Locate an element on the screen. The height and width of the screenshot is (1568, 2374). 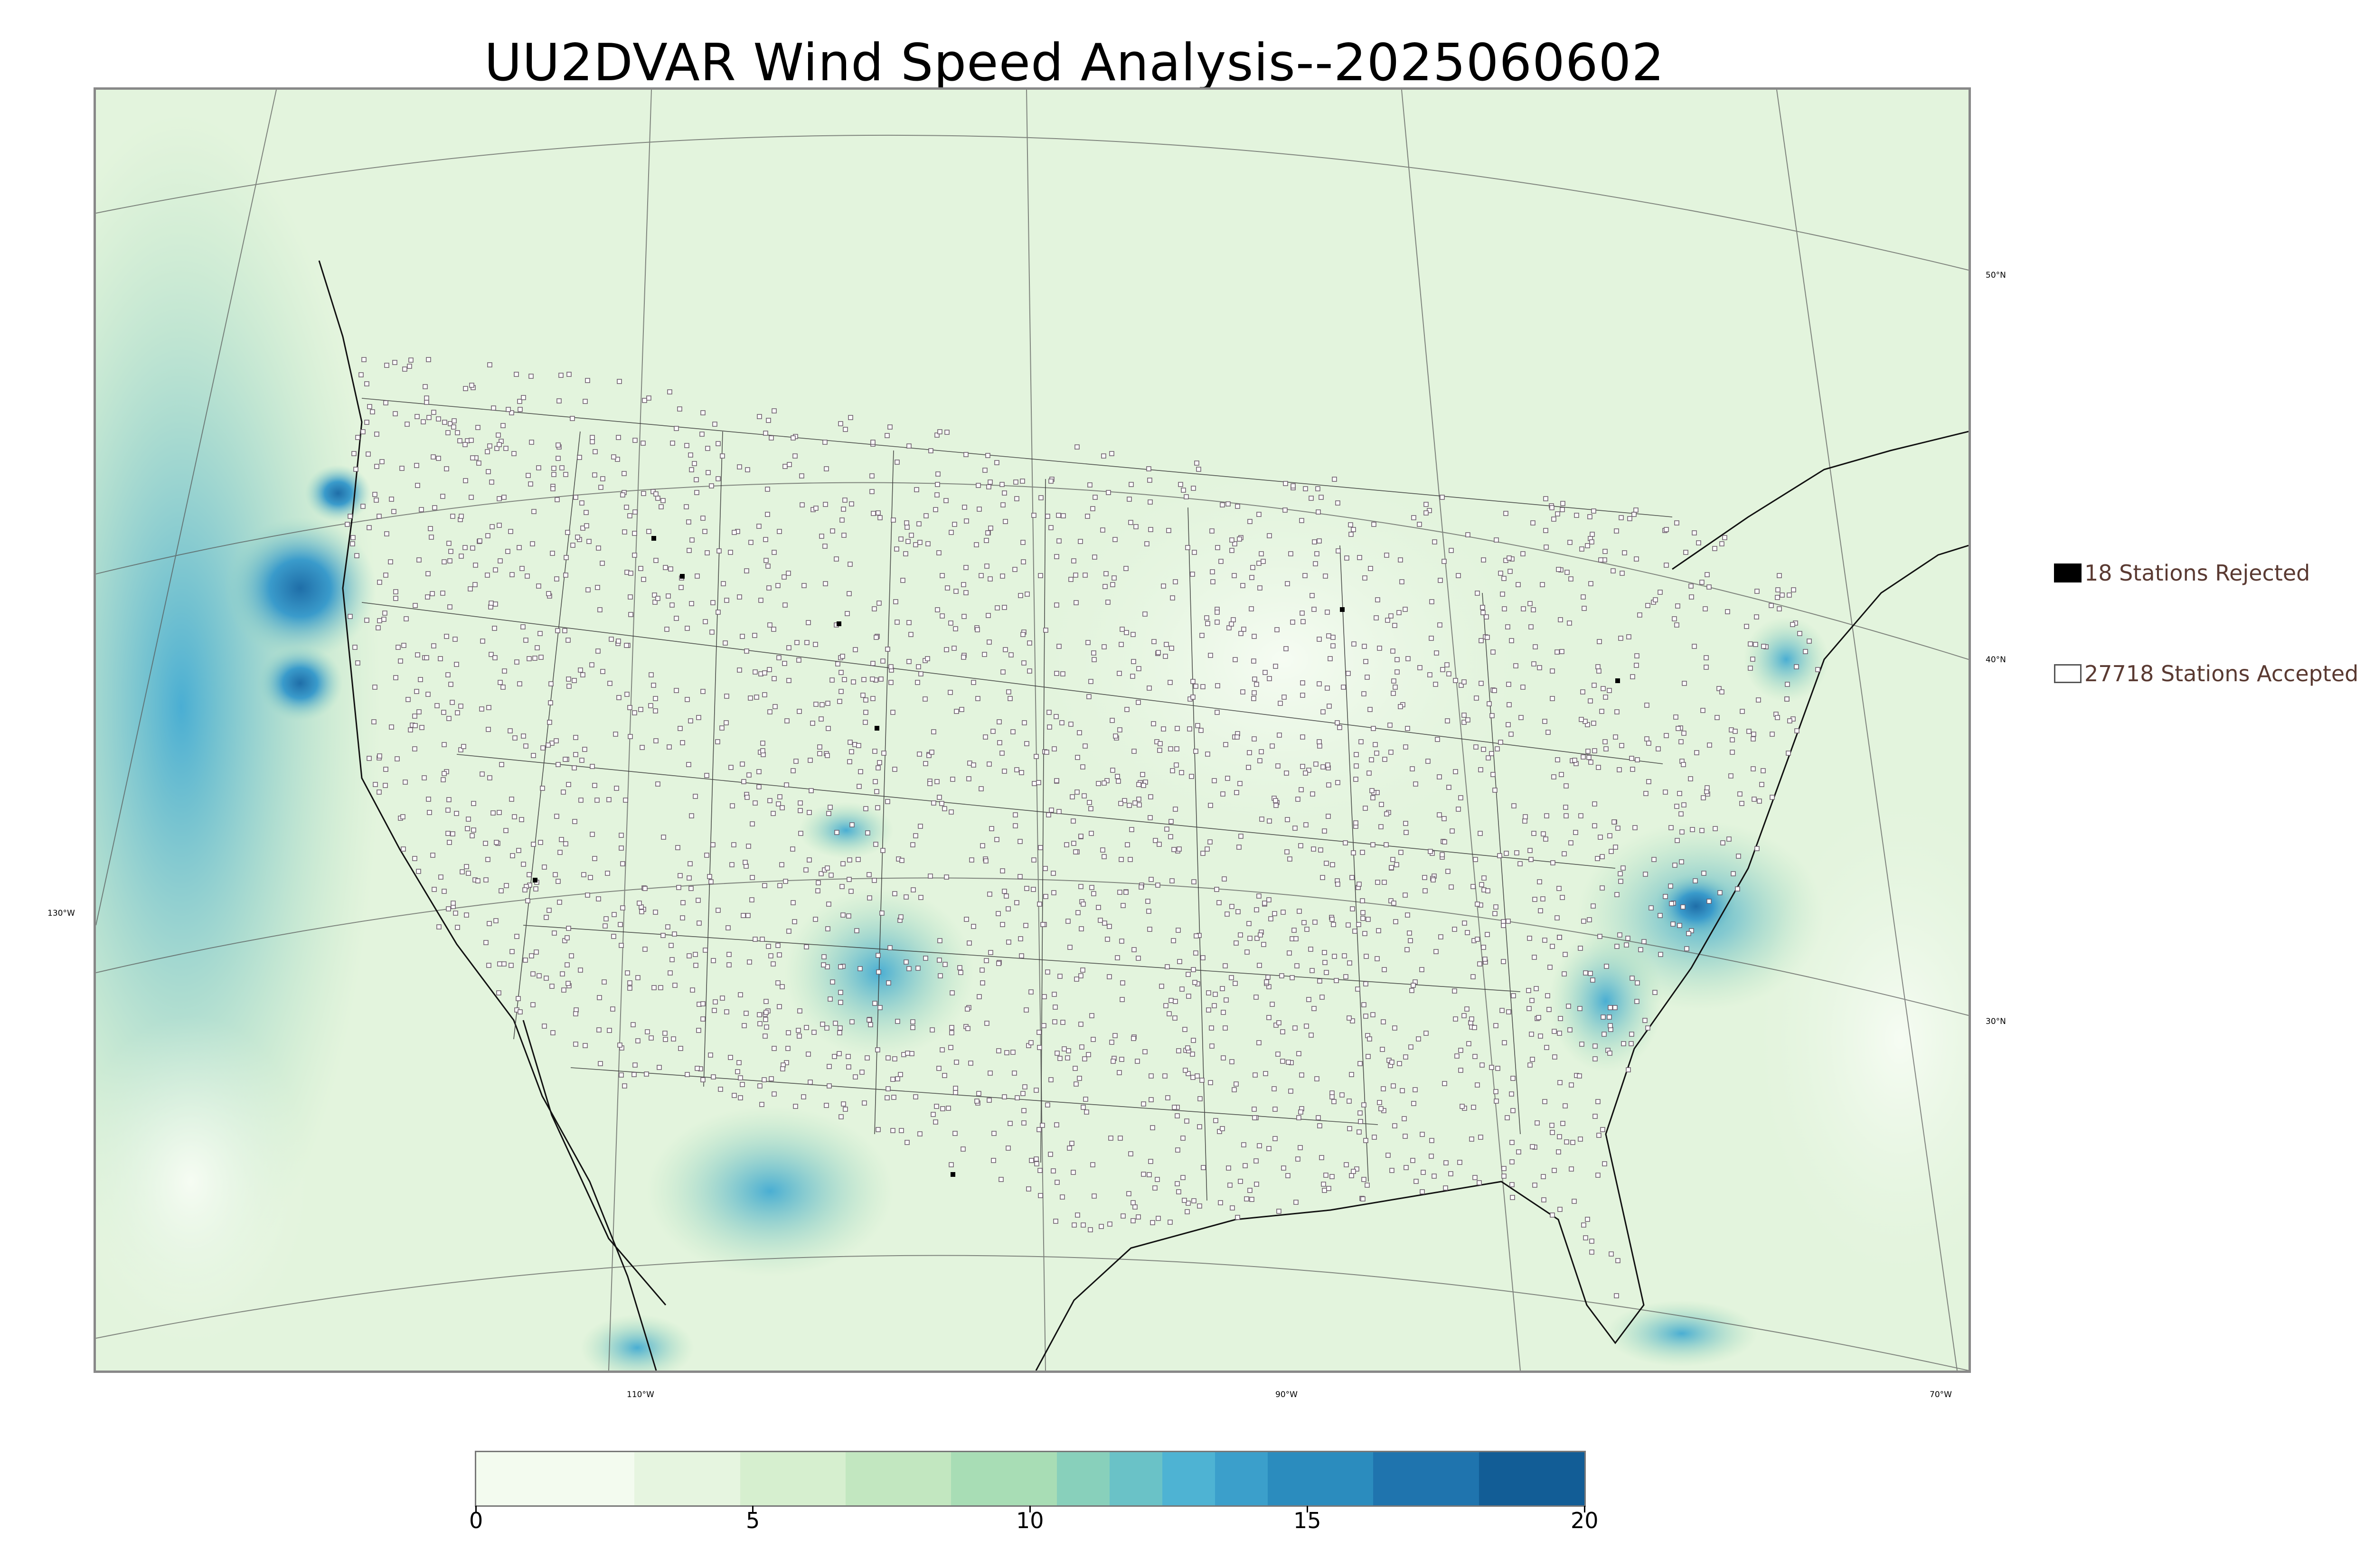
legend-rejected-label: 18 Stations Rejected is located at coordinates (2197, 573).